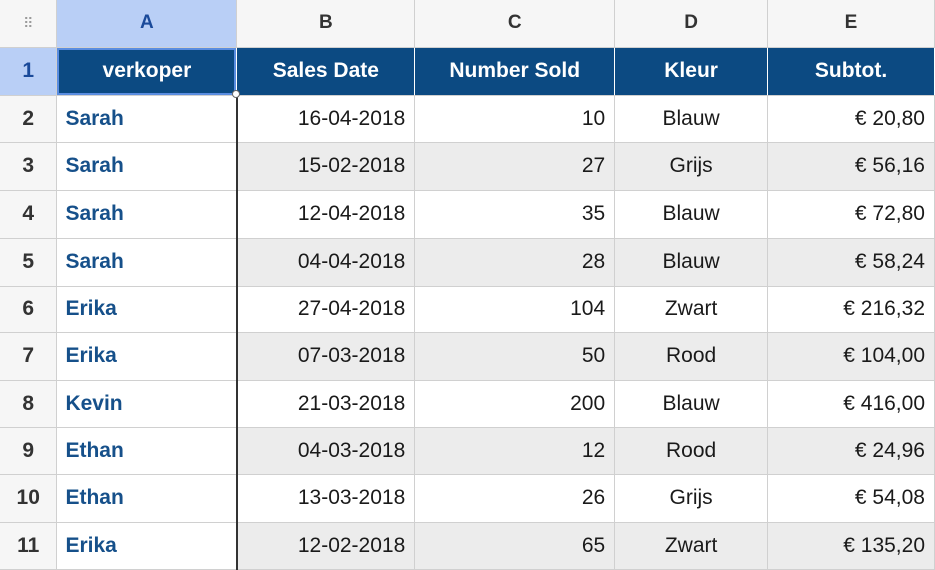 This screenshot has width=935, height=570. I want to click on row-header-9: 9, so click(29, 451).